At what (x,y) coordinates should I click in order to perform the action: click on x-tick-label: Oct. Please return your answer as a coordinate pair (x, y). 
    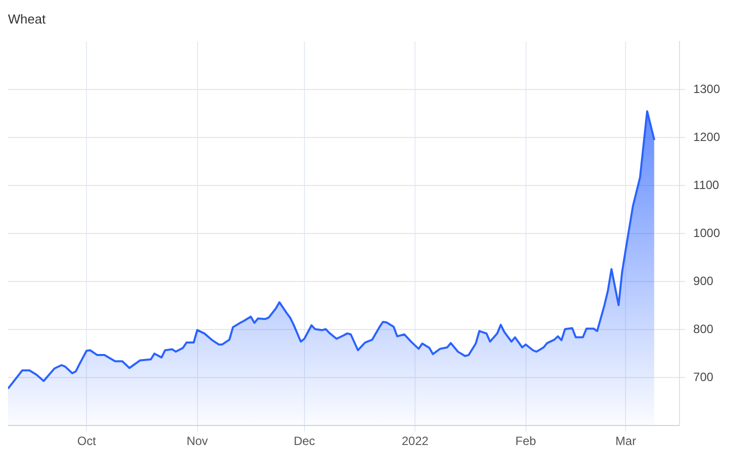
    Looking at the image, I should click on (87, 441).